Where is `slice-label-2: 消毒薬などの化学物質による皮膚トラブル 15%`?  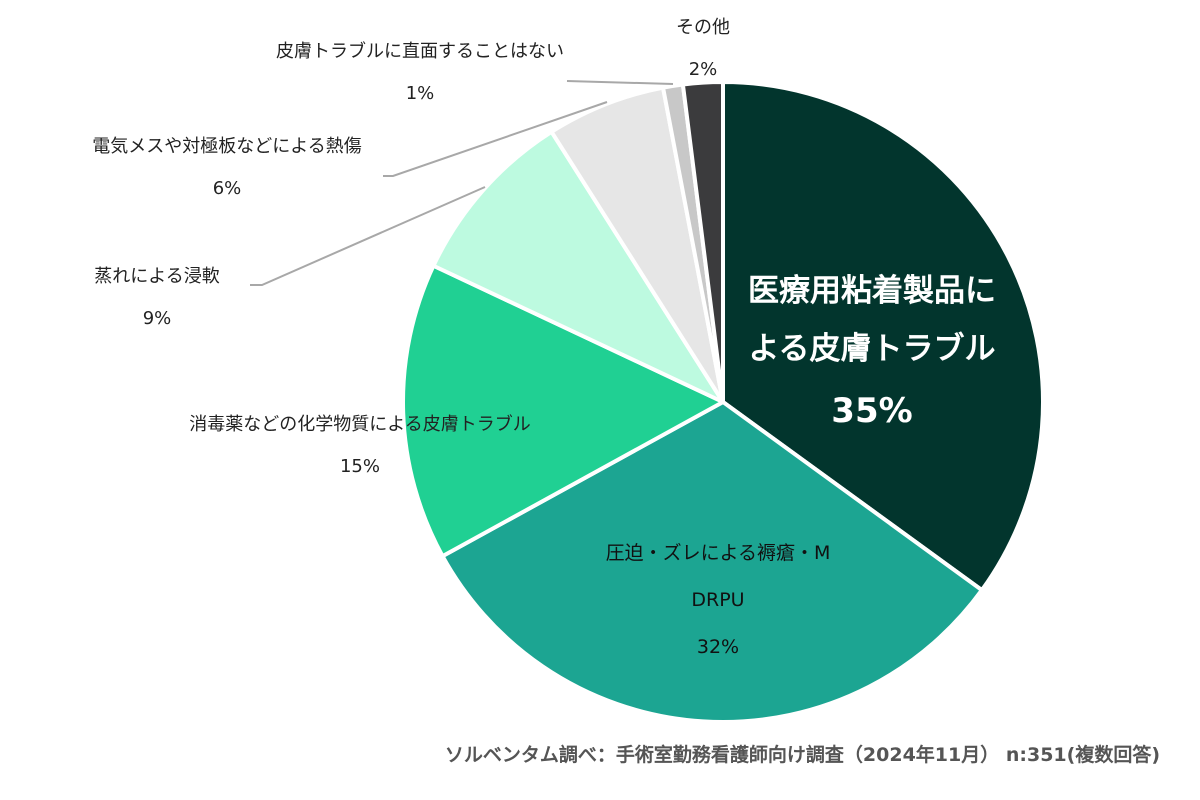 slice-label-2: 消毒薬などの化学物質による皮膚トラブル 15% is located at coordinates (360, 445).